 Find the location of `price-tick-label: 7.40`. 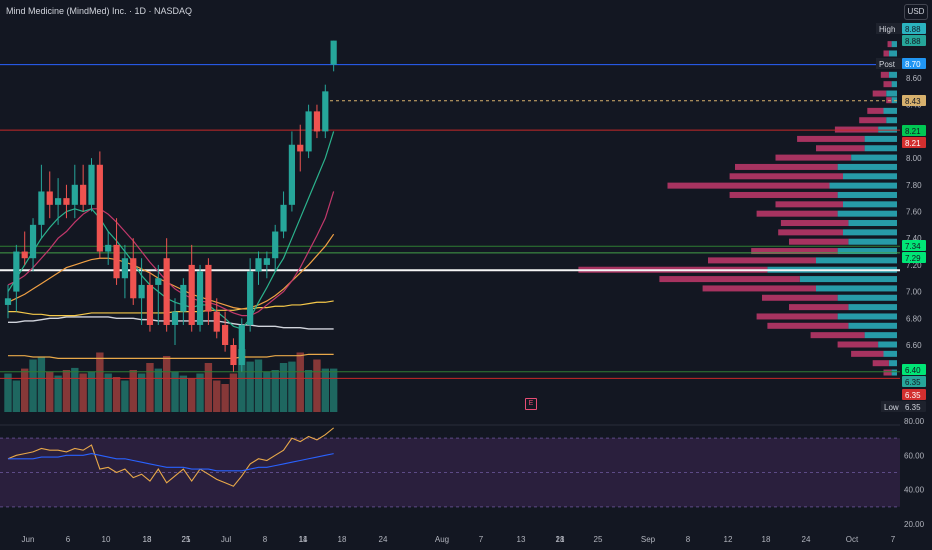

price-tick-label: 7.40 is located at coordinates (914, 238).